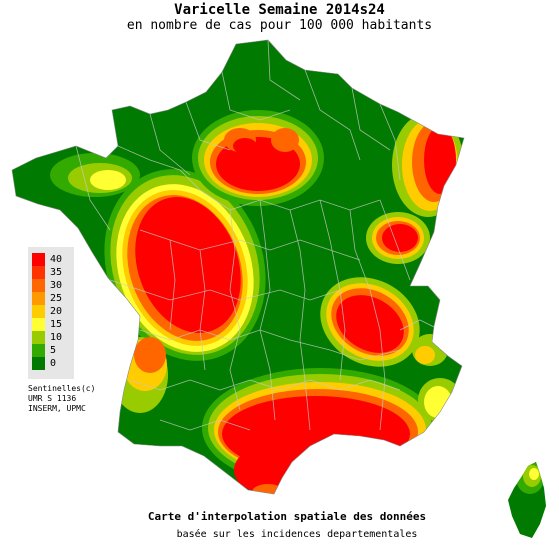 The height and width of the screenshot is (551, 559). I want to click on legend-item-20: 20, so click(53, 311).